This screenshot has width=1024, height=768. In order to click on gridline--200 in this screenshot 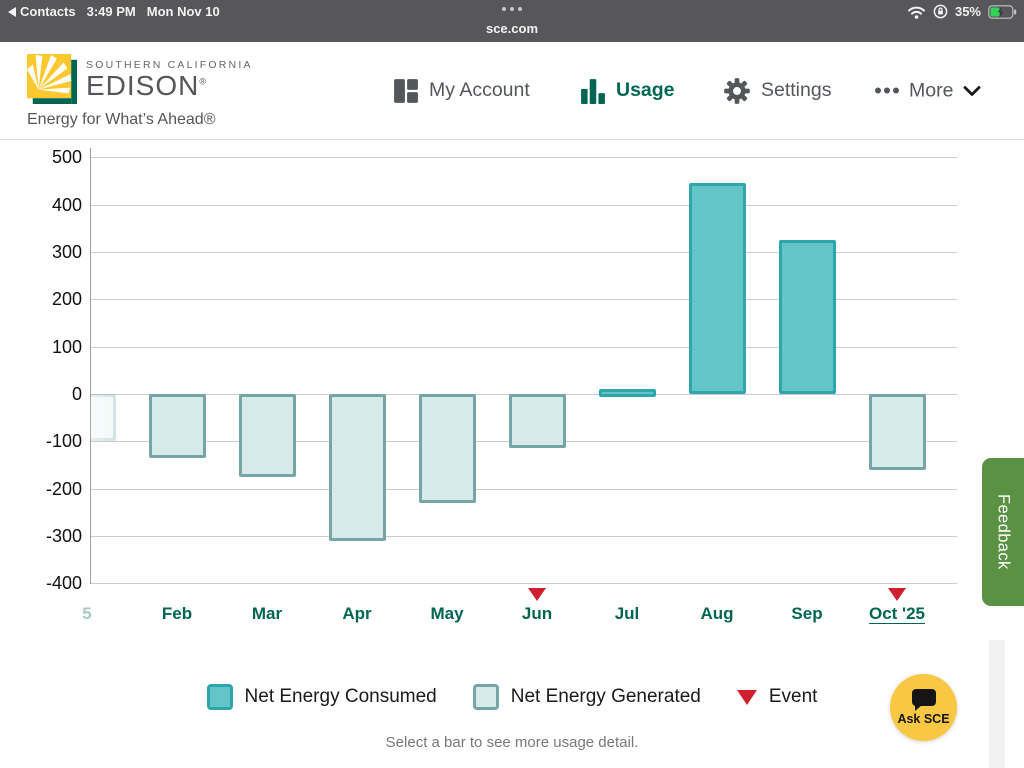, I will do `click(523, 489)`.